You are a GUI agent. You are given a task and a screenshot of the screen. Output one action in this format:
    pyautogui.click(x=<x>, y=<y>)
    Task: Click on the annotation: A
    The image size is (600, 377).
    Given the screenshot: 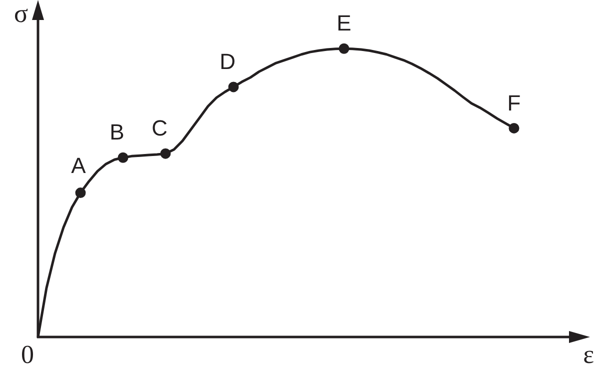 What is the action you would take?
    pyautogui.click(x=78, y=165)
    